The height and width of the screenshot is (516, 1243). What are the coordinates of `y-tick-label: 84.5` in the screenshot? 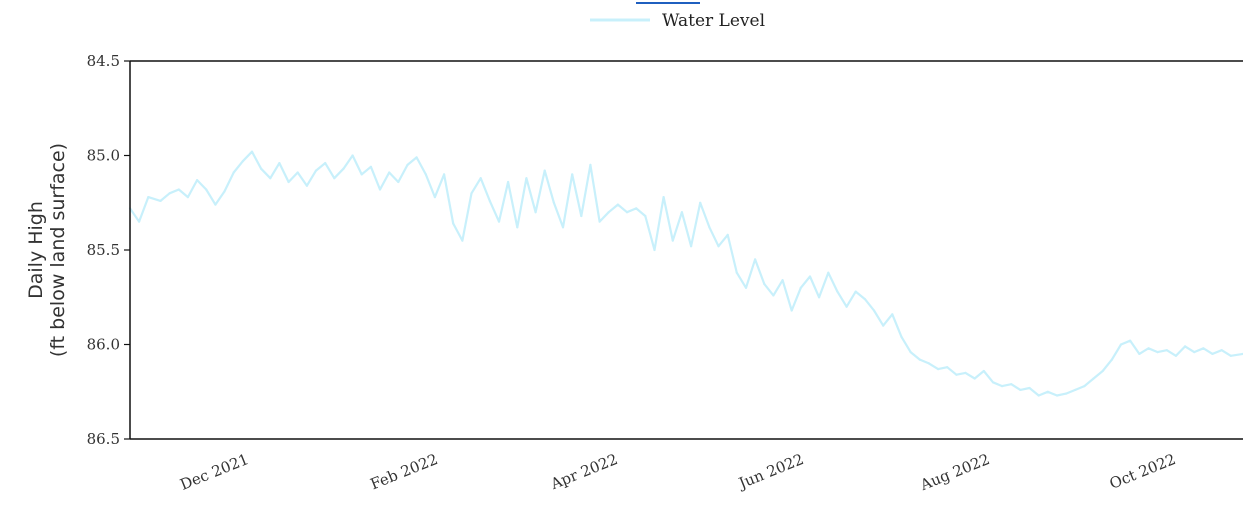 It's located at (103, 61).